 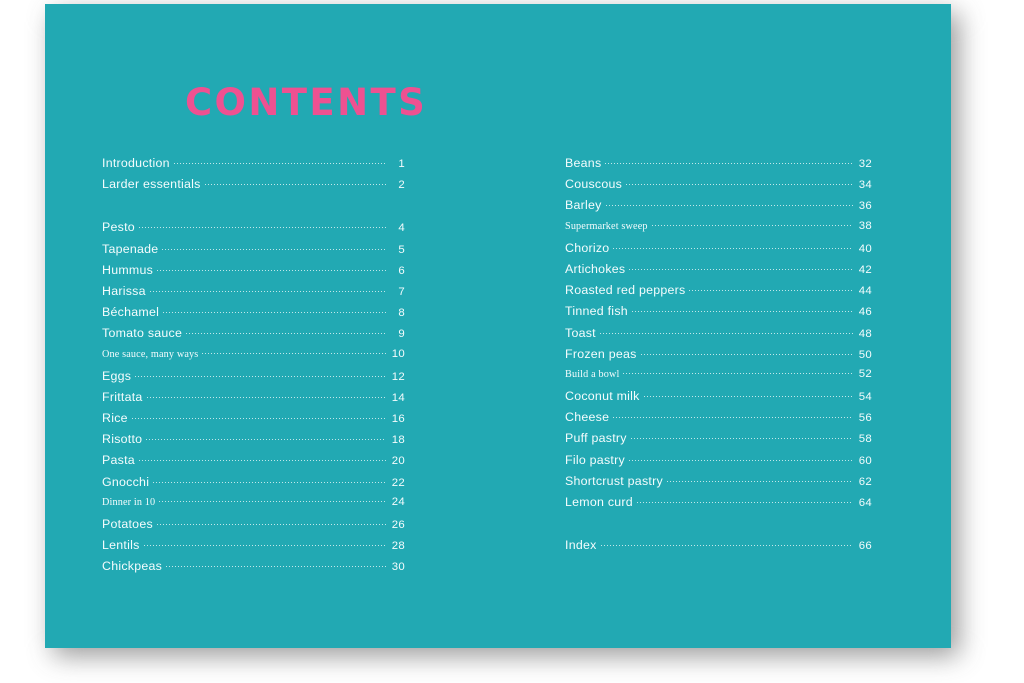 What do you see at coordinates (253, 421) in the screenshot?
I see `toc-entry: Rice 16` at bounding box center [253, 421].